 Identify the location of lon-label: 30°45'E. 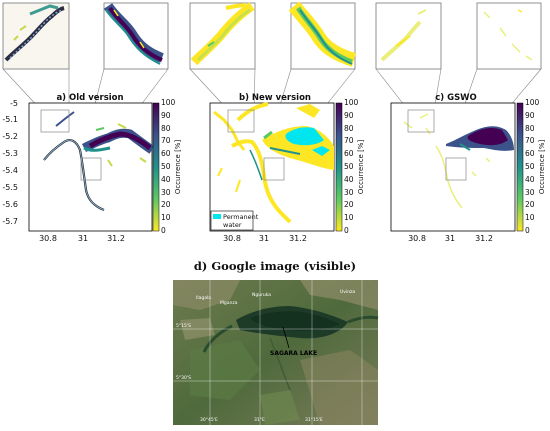
(209, 420).